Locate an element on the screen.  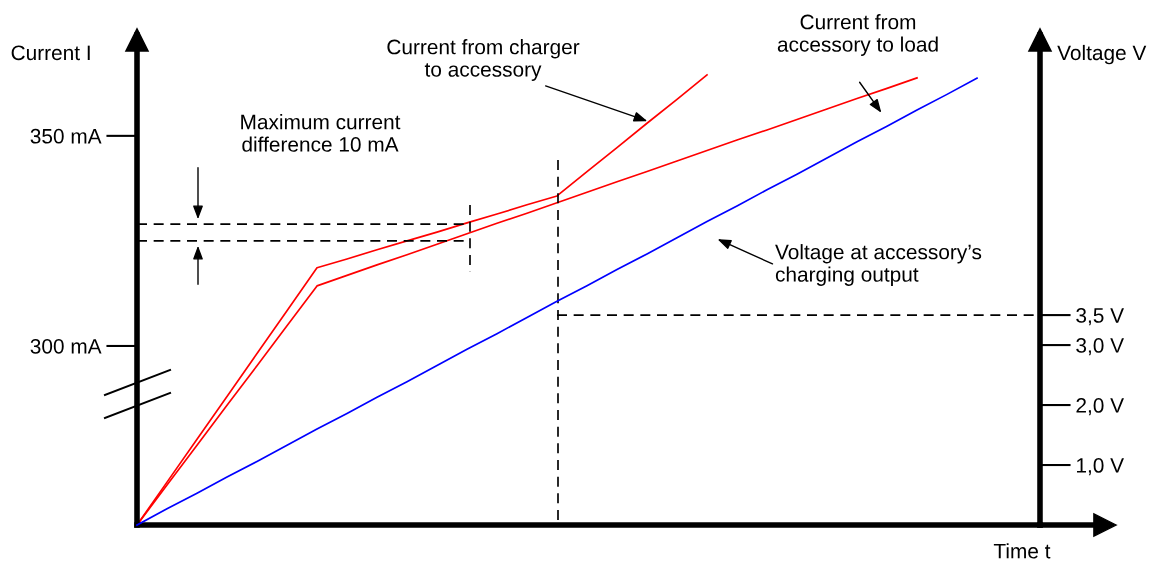
y2-tick-label: 2,0 V is located at coordinates (1100, 407).